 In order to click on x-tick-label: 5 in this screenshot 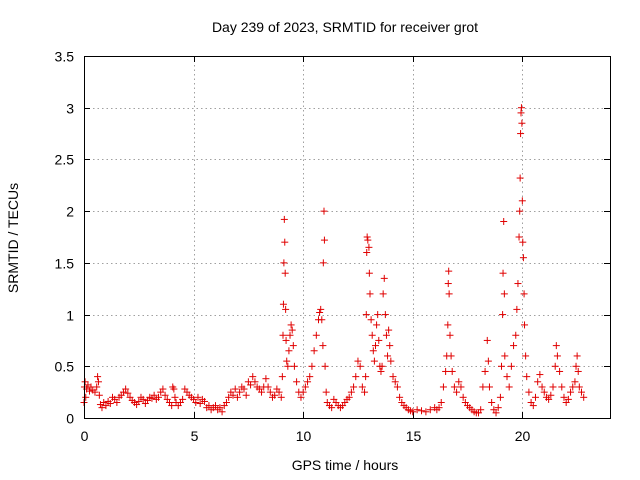, I will do `click(195, 436)`.